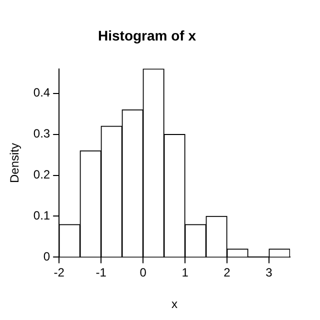  I want to click on y-tick-label: 0, so click(46, 257).